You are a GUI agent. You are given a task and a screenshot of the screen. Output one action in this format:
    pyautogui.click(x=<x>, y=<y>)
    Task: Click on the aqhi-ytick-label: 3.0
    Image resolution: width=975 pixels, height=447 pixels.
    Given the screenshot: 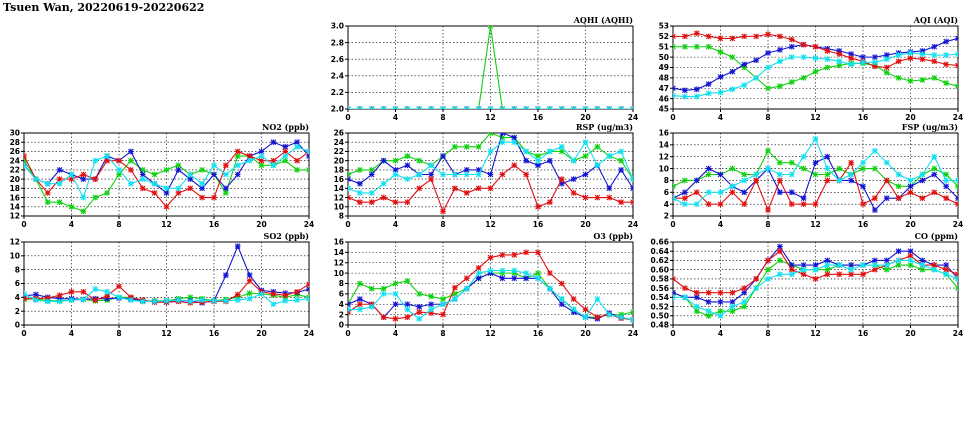 What is the action you would take?
    pyautogui.click(x=337, y=26)
    